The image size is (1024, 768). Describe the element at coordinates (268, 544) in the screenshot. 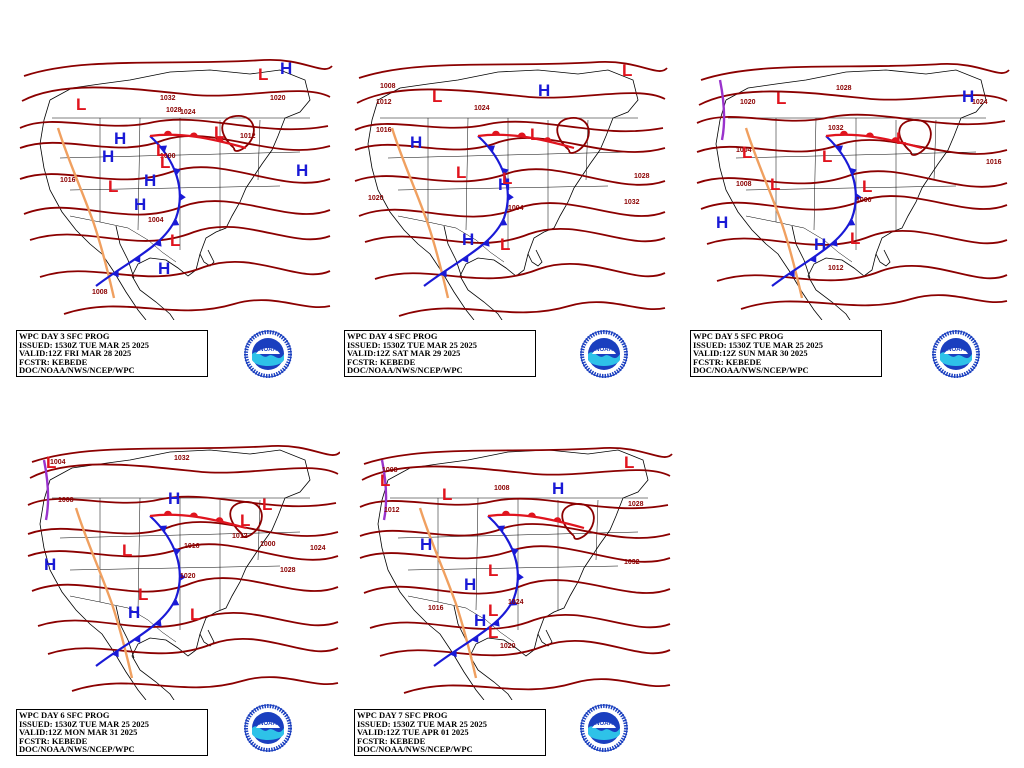

I see `isobar-label: 1000` at that location.